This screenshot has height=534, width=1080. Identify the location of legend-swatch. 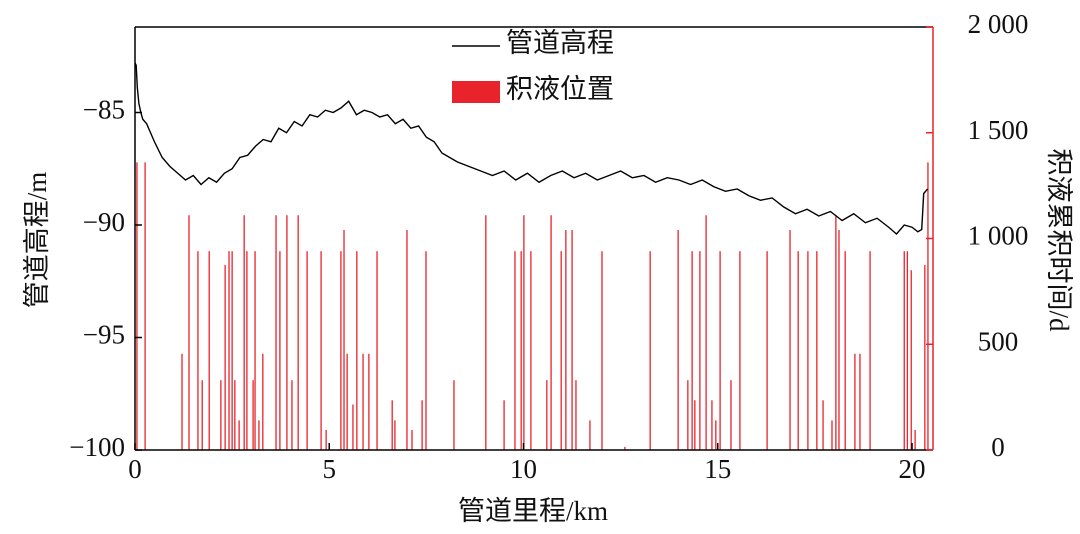
(476, 92).